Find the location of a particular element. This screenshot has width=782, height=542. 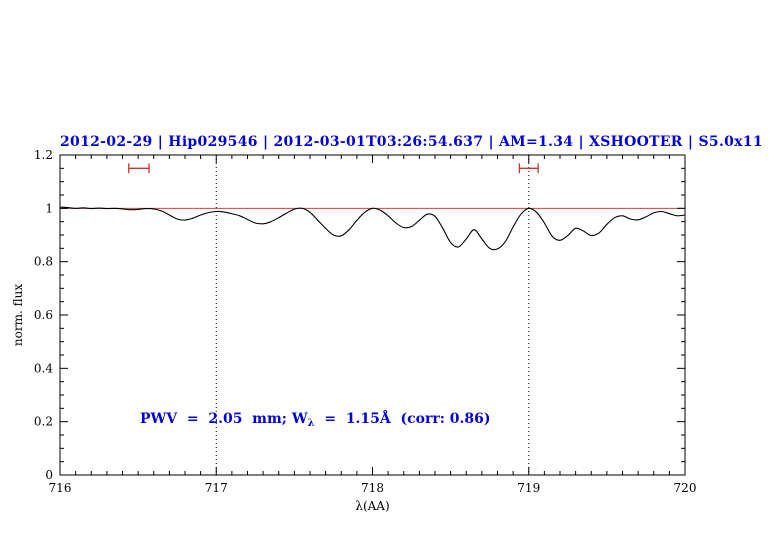

lambda-subscript: λ is located at coordinates (311, 423).